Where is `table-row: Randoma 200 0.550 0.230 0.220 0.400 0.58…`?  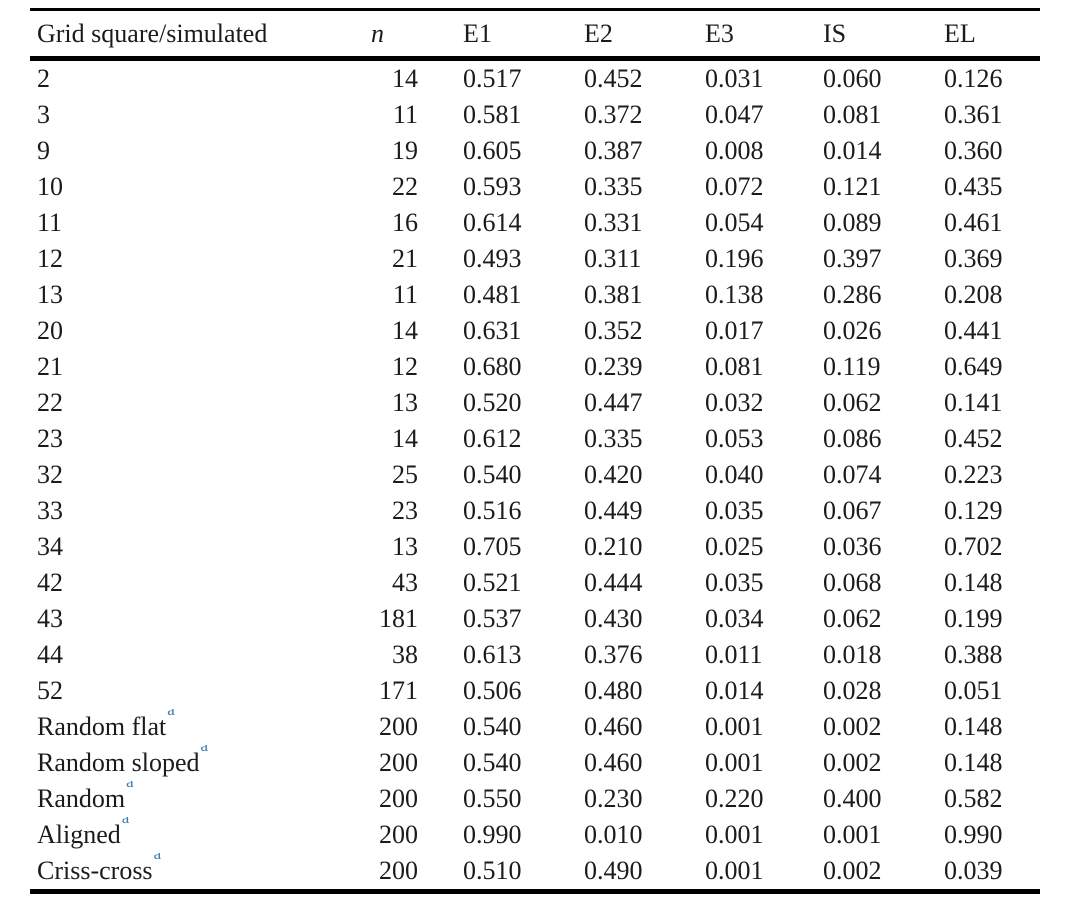
table-row: Randoma 200 0.550 0.230 0.220 0.400 0.58… is located at coordinates (535, 799).